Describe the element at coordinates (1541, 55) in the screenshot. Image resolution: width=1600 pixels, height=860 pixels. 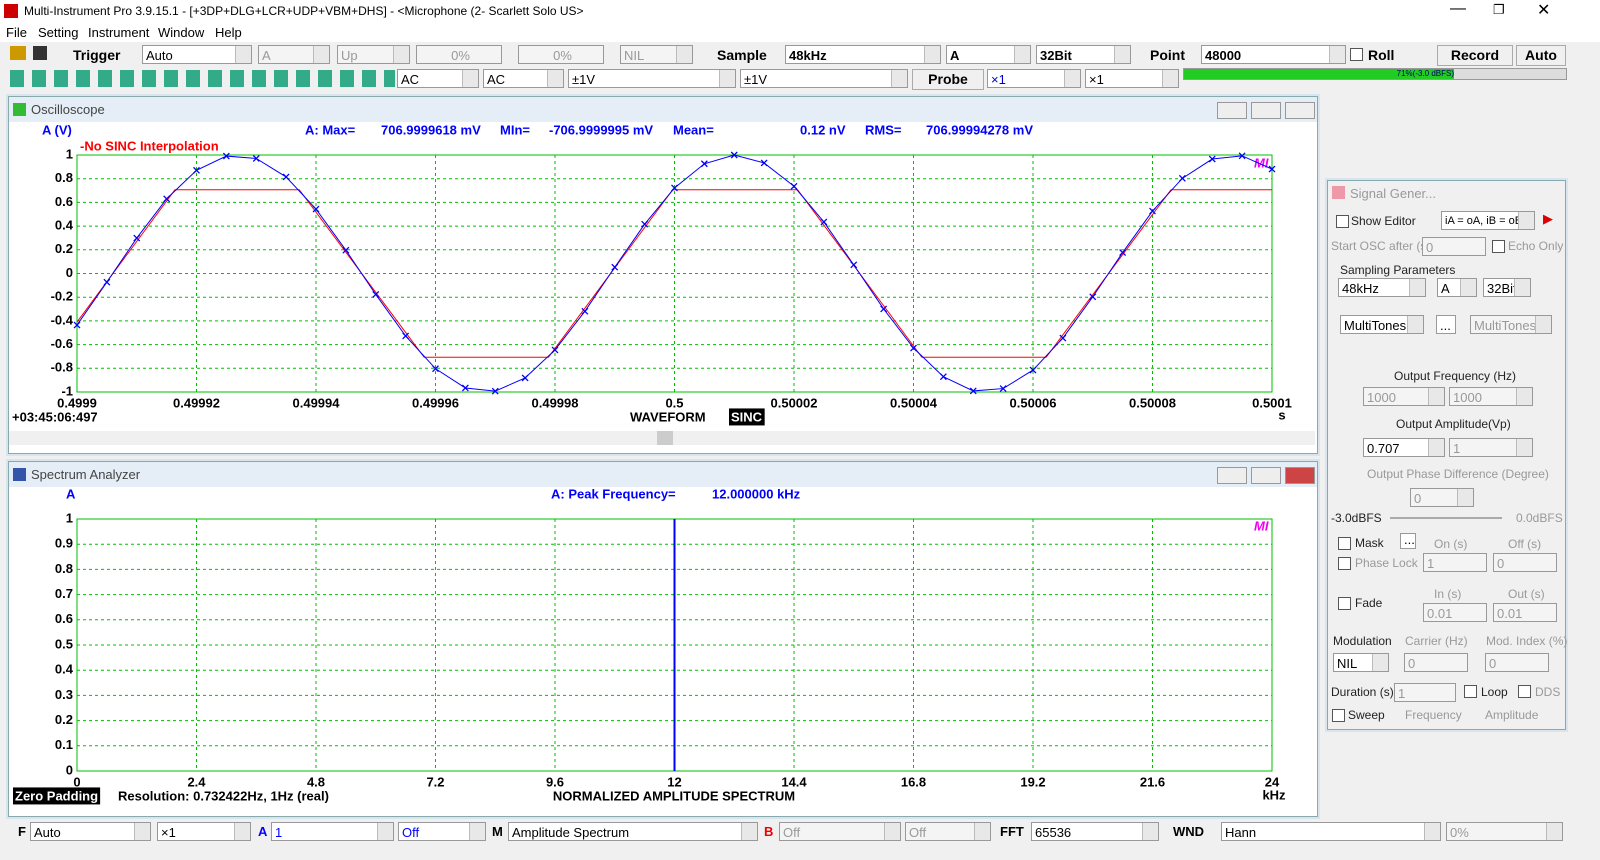
I see `auto-button: Auto` at that location.